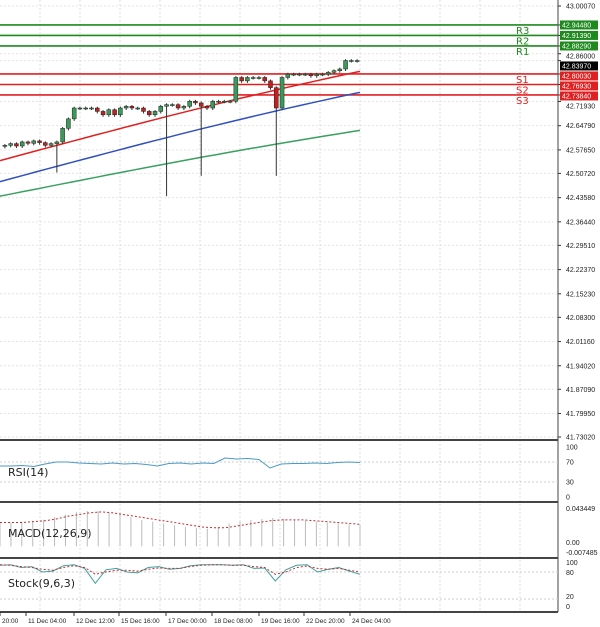 Image resolution: width=600 pixels, height=627 pixels. What do you see at coordinates (576, 46) in the screenshot?
I see `price-tag-R1-text: 42.88290` at bounding box center [576, 46].